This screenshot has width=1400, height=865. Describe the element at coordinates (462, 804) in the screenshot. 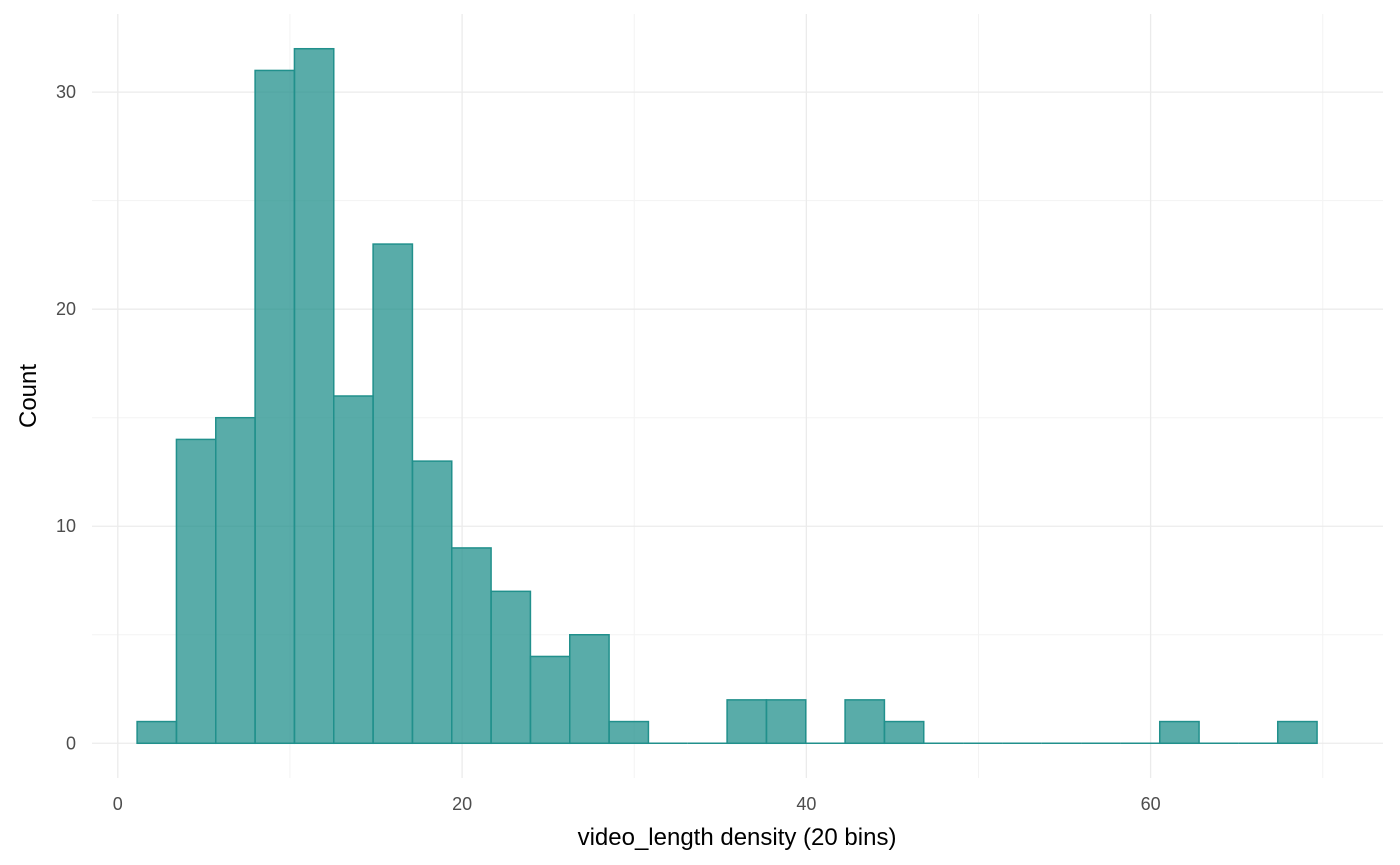

I see `x-tick-label: 20` at that location.